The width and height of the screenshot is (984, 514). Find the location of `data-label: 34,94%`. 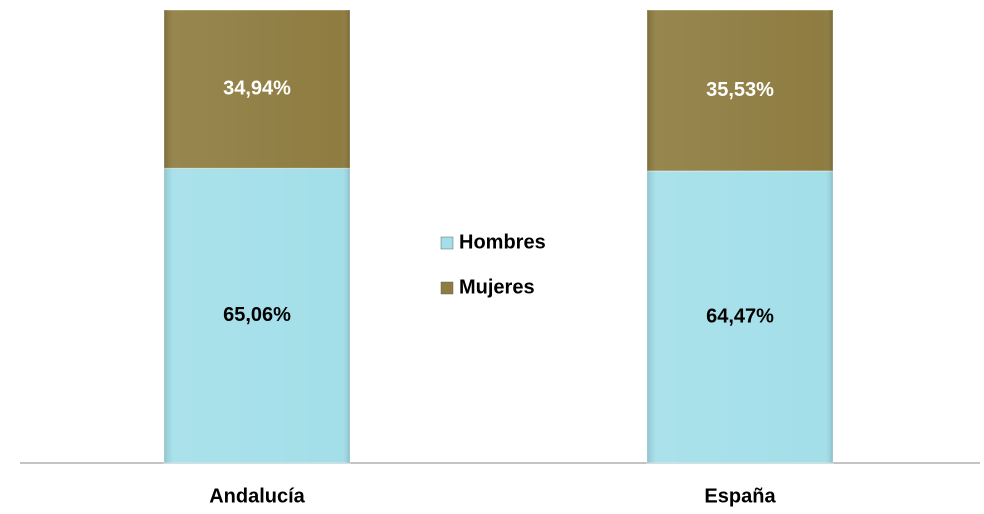

data-label: 34,94% is located at coordinates (257, 88).